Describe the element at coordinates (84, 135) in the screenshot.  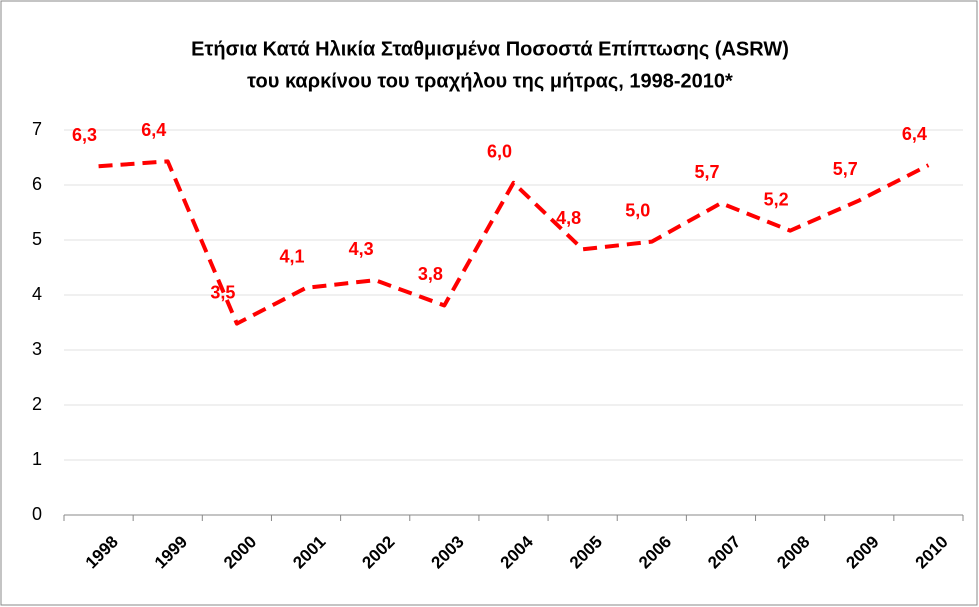
I see `data-label: 6,3` at that location.